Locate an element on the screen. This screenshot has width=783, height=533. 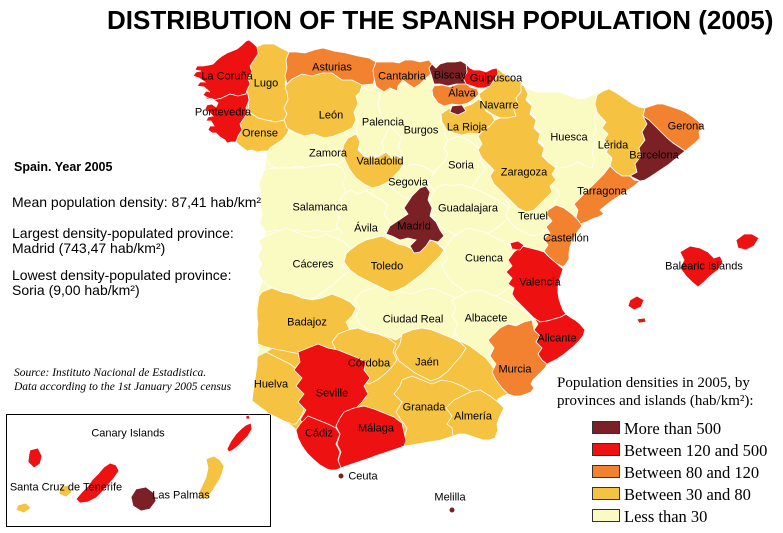
svg-text: La Rioja is located at coordinates (467, 128).